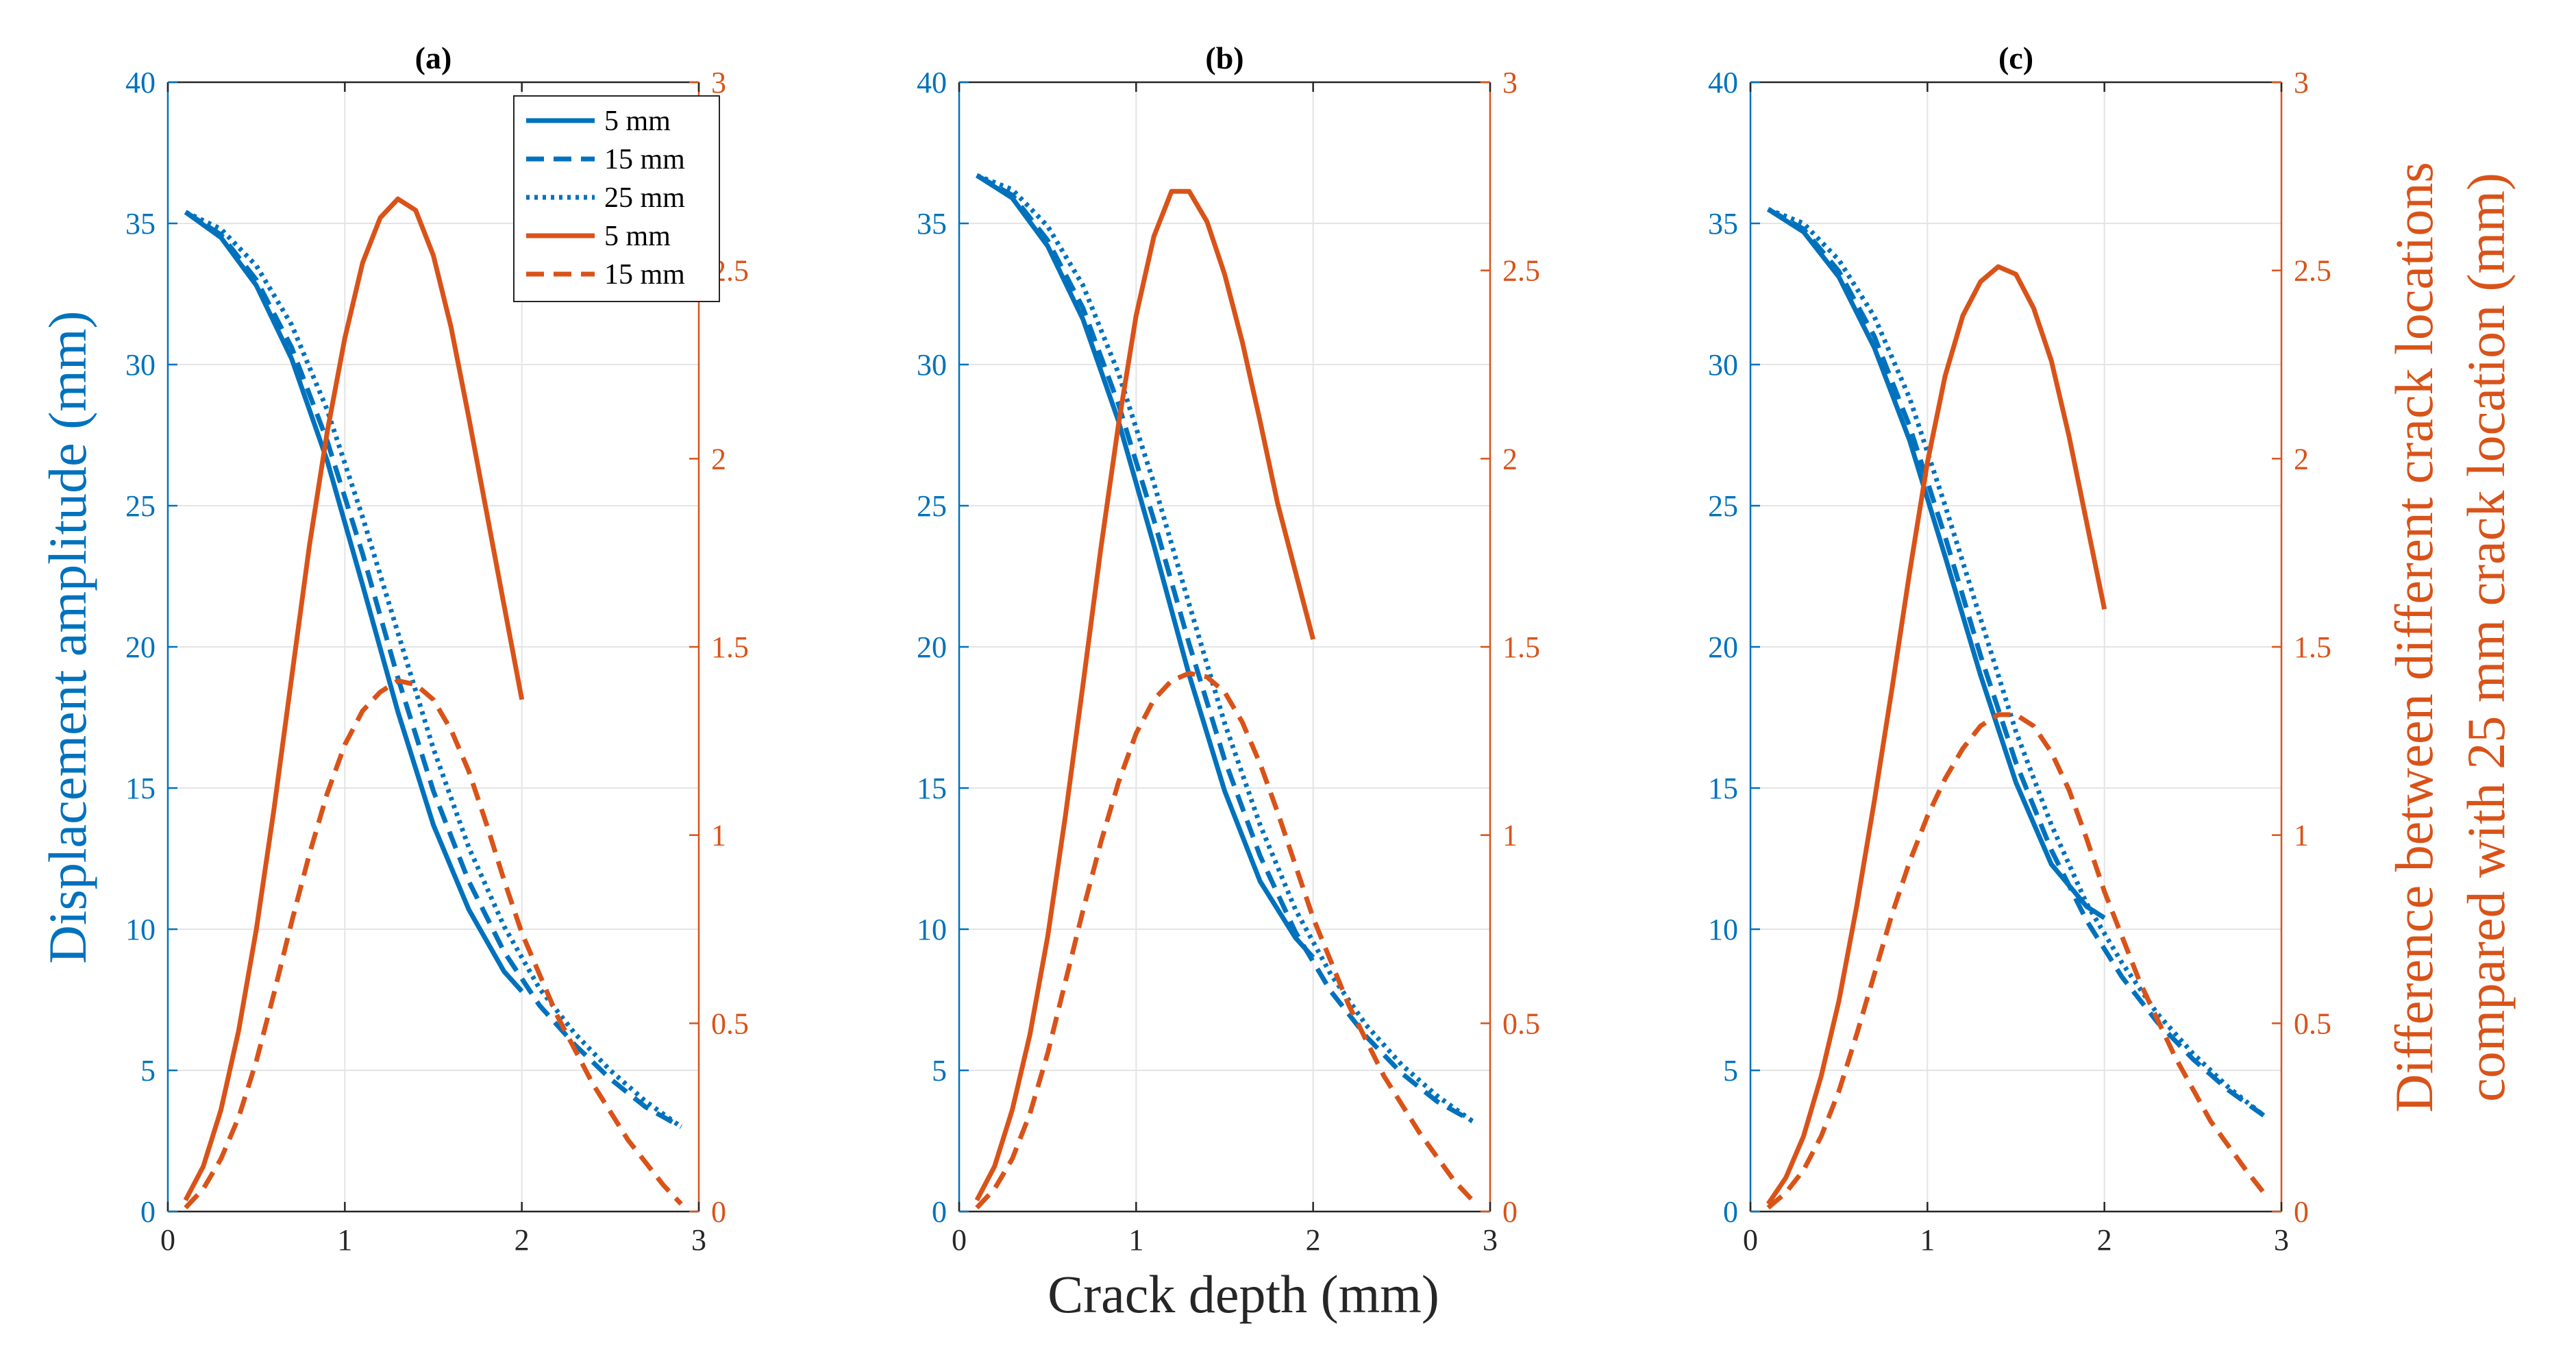 The image size is (2576, 1352). I want to click on legend: 5 mm 15 mm 25 mm 5 mm 15 mm, so click(616, 198).